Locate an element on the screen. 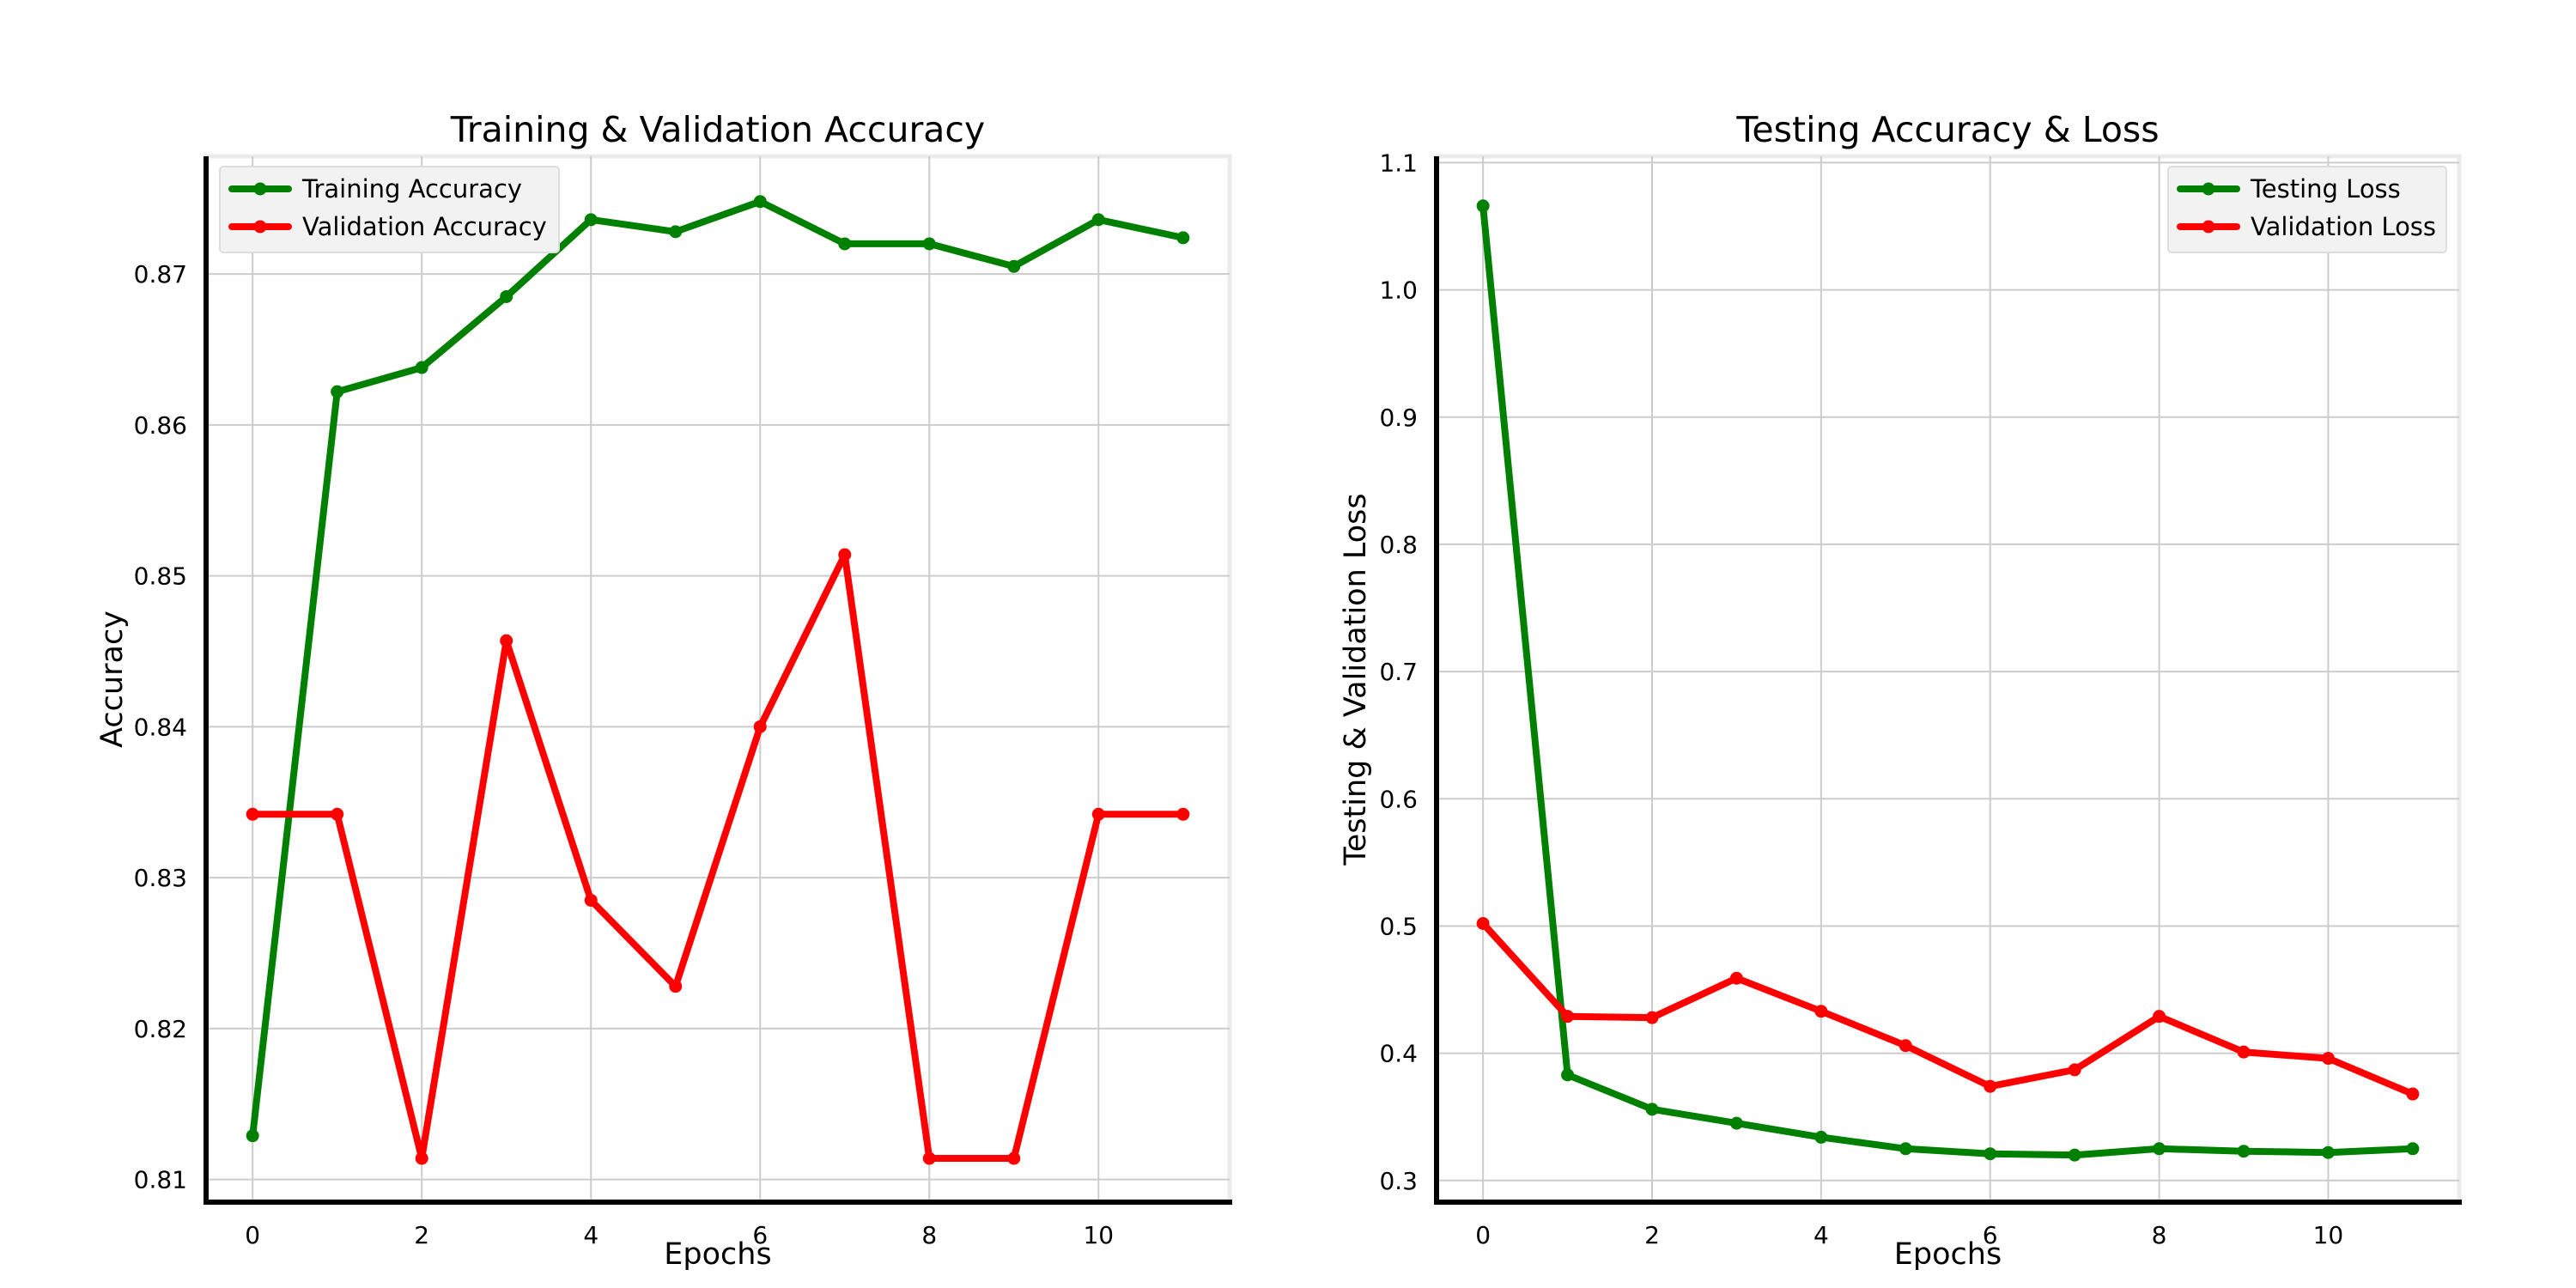  y-axis-title: Testing & Validation Loss is located at coordinates (1356, 680).